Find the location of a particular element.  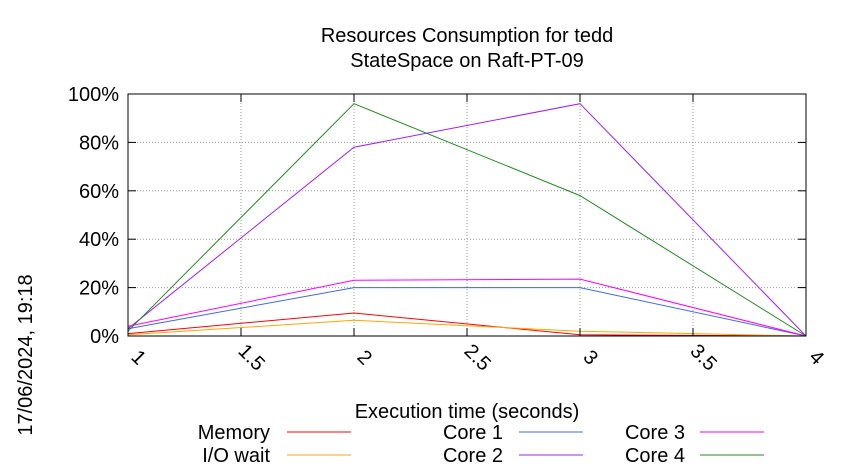

y-tick-label: 20% is located at coordinates (99, 289).